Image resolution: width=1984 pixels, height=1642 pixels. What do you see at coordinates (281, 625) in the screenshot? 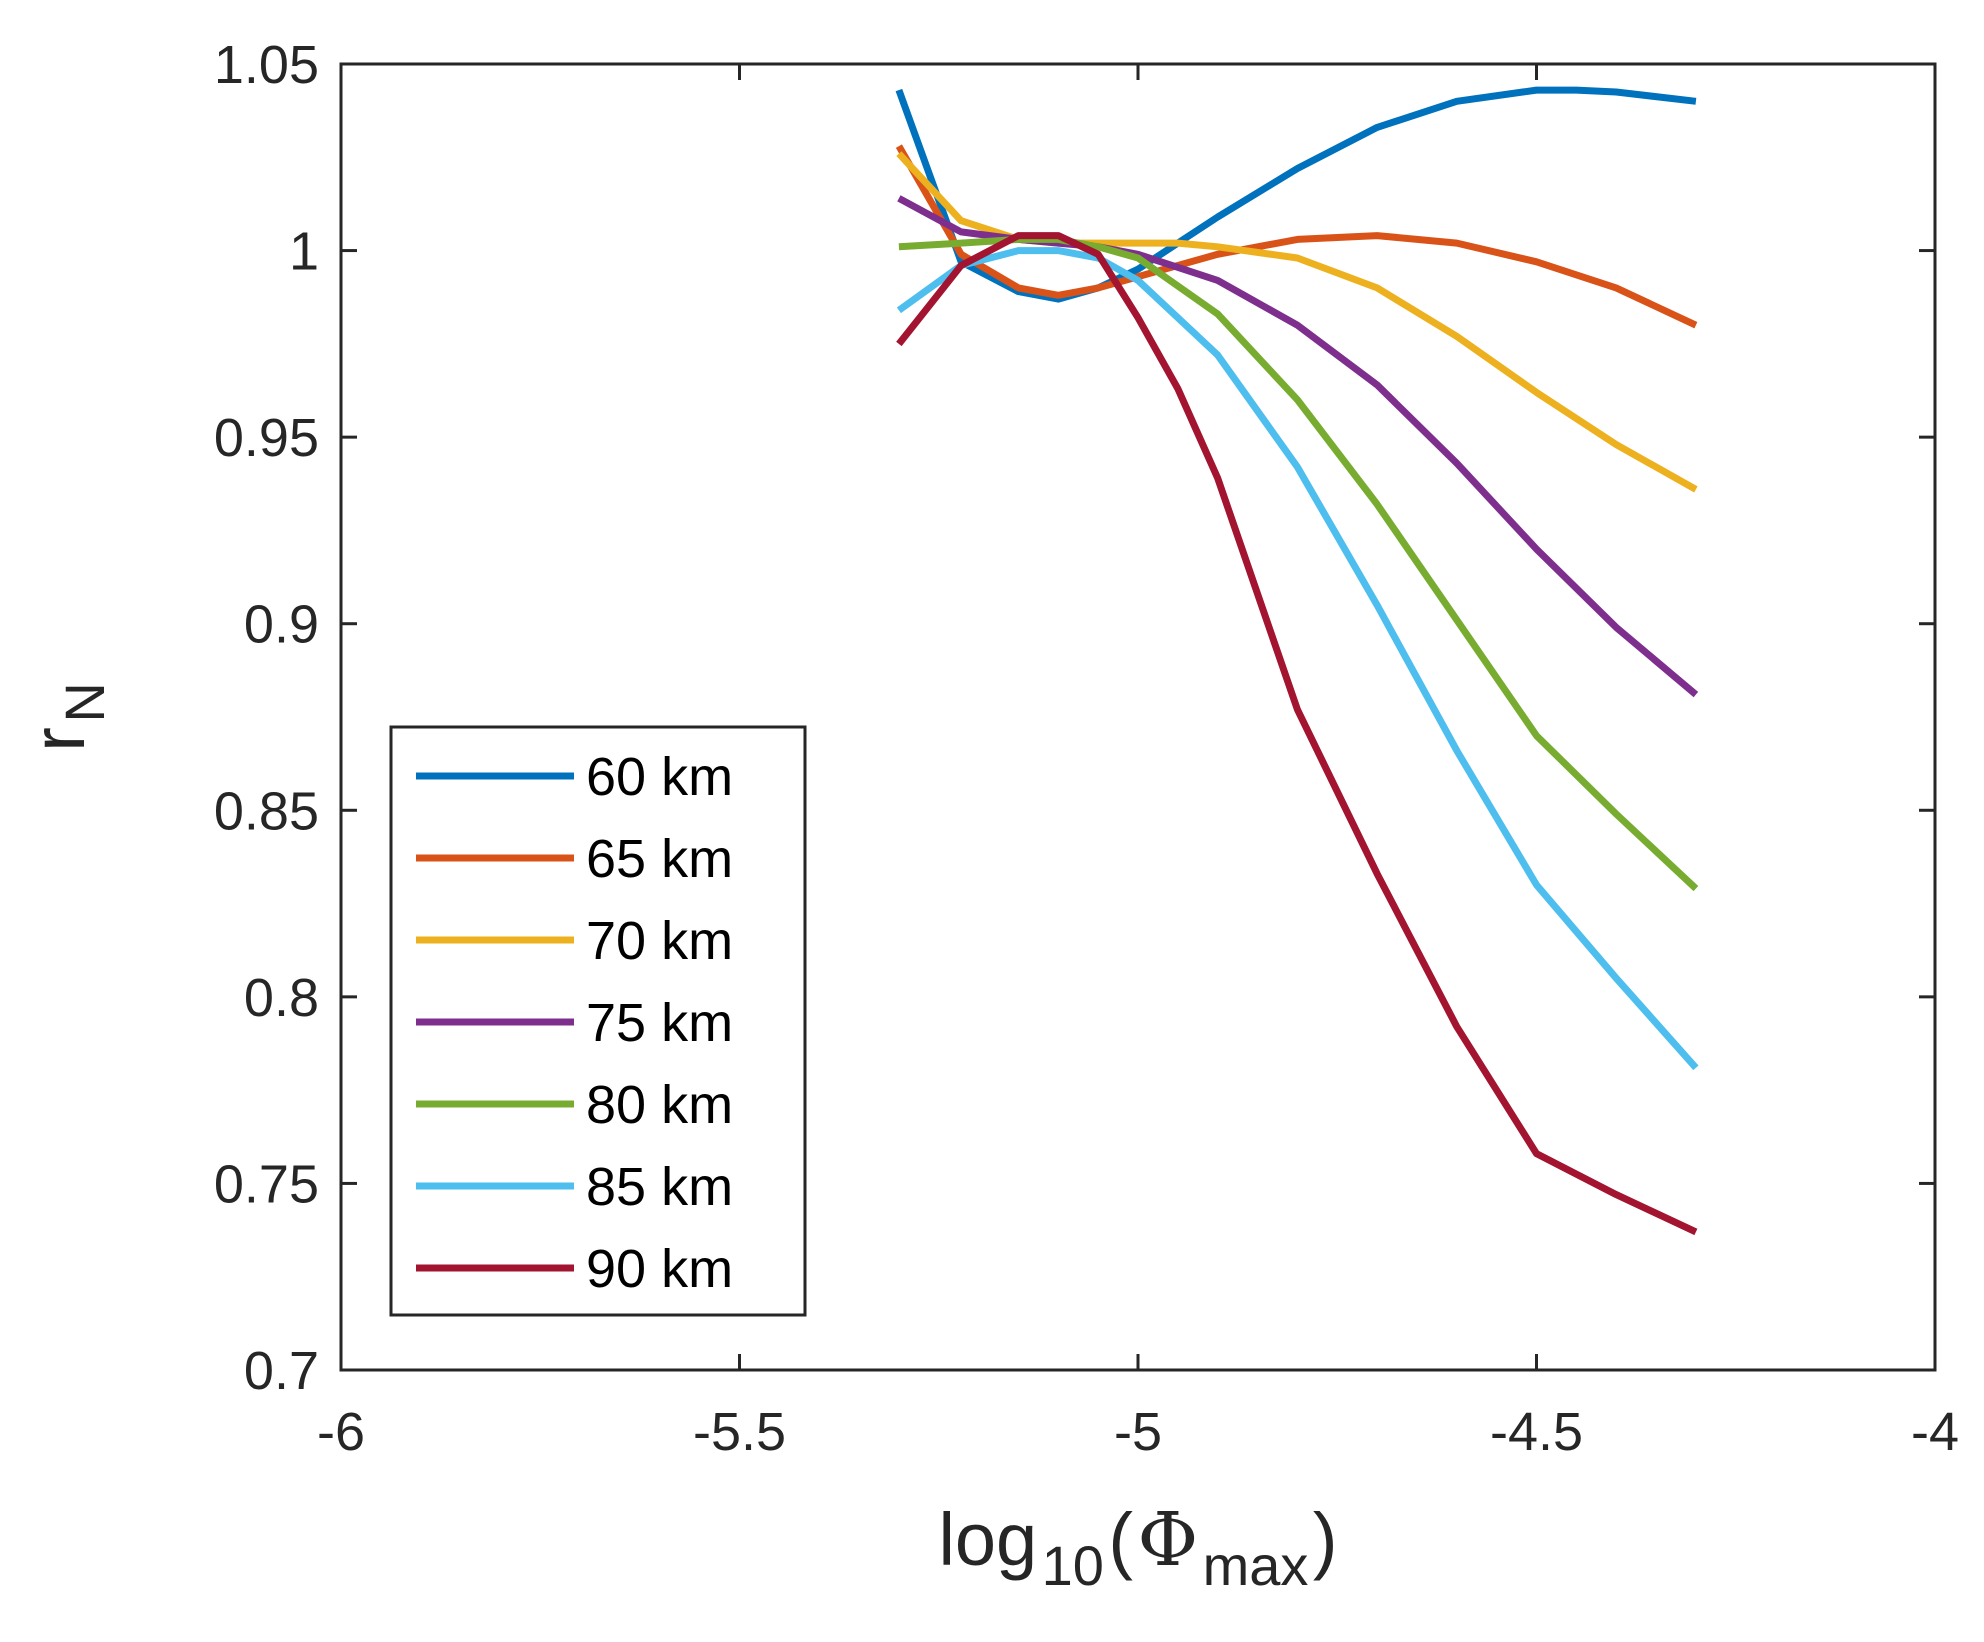
I see `y-tick-label: 0.9` at bounding box center [281, 625].